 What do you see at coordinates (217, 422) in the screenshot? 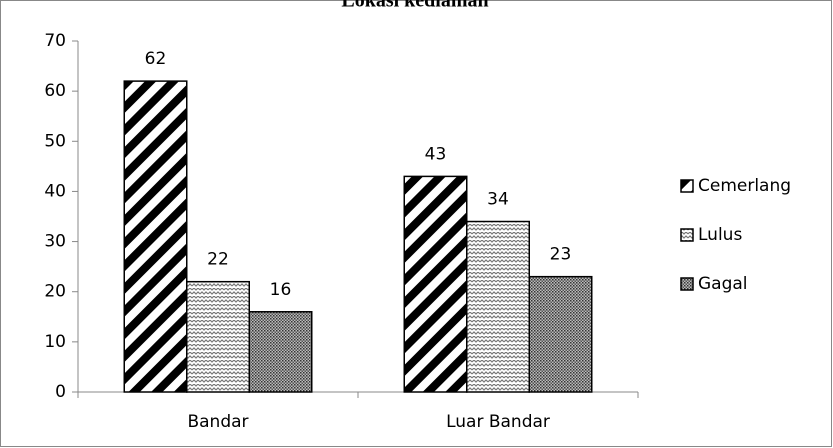
I see `x-tick-label: Bandar` at bounding box center [217, 422].